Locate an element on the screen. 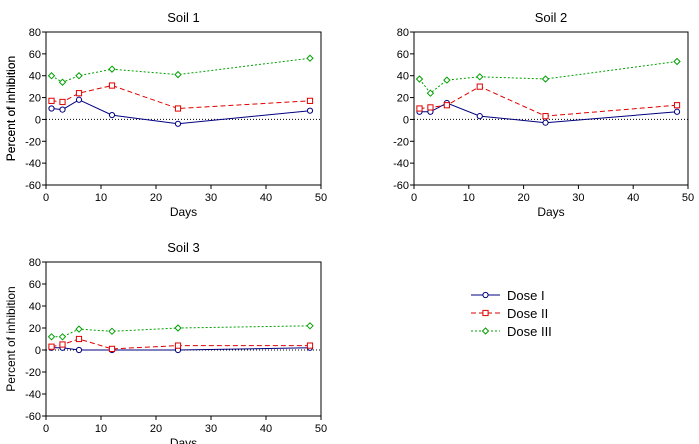 This screenshot has height=444, width=699. legend-label: Dose III is located at coordinates (529, 331).